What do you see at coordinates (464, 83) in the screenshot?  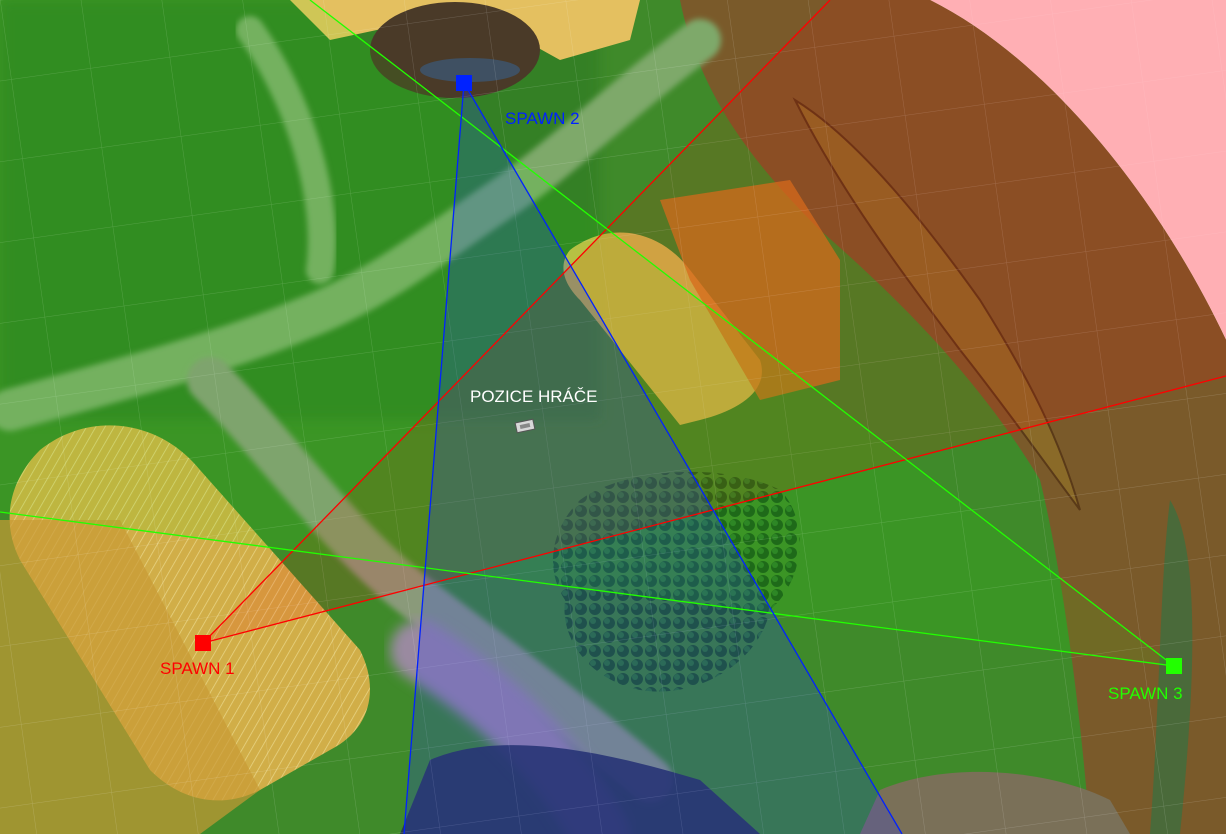 I see `spawn2-marker` at bounding box center [464, 83].